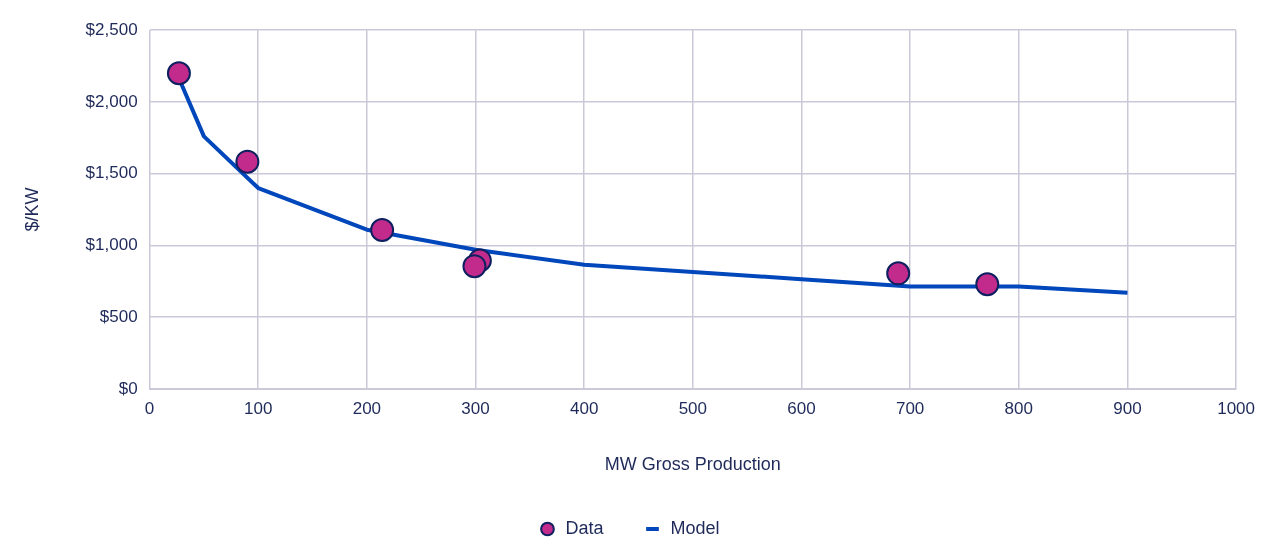 Image resolution: width=1273 pixels, height=557 pixels. I want to click on x-tick-label: 900, so click(1127, 408).